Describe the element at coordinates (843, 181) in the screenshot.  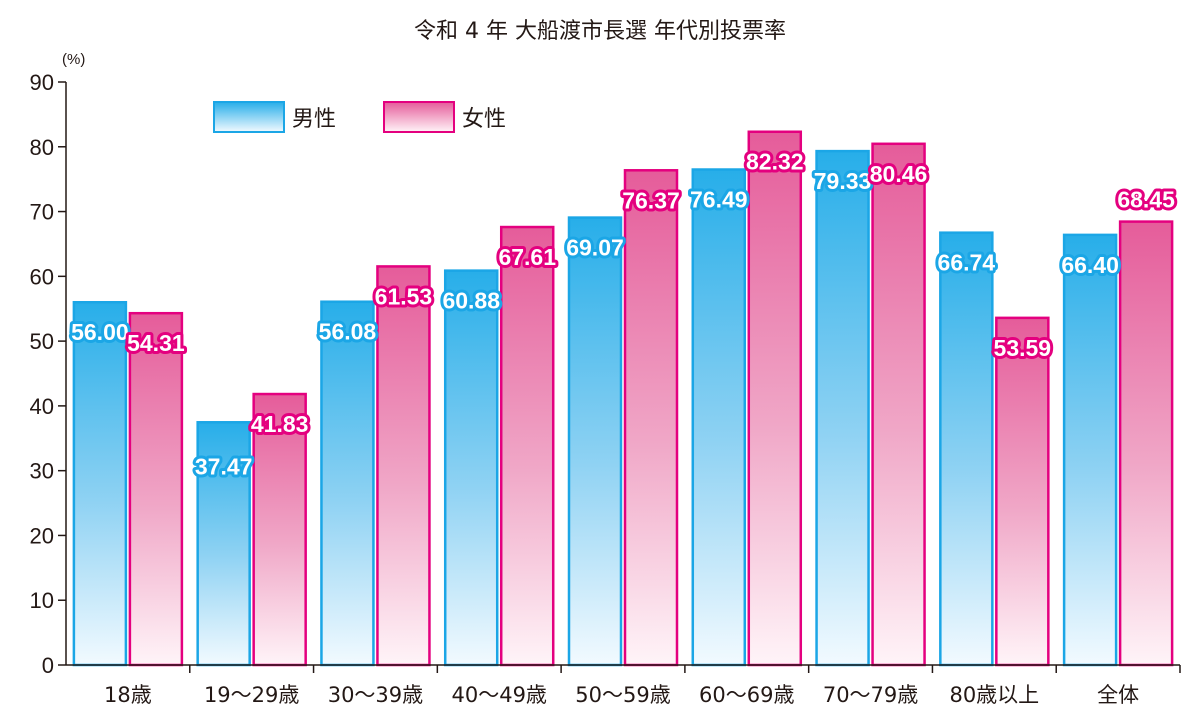
I see `value-label-male: 79.33` at that location.